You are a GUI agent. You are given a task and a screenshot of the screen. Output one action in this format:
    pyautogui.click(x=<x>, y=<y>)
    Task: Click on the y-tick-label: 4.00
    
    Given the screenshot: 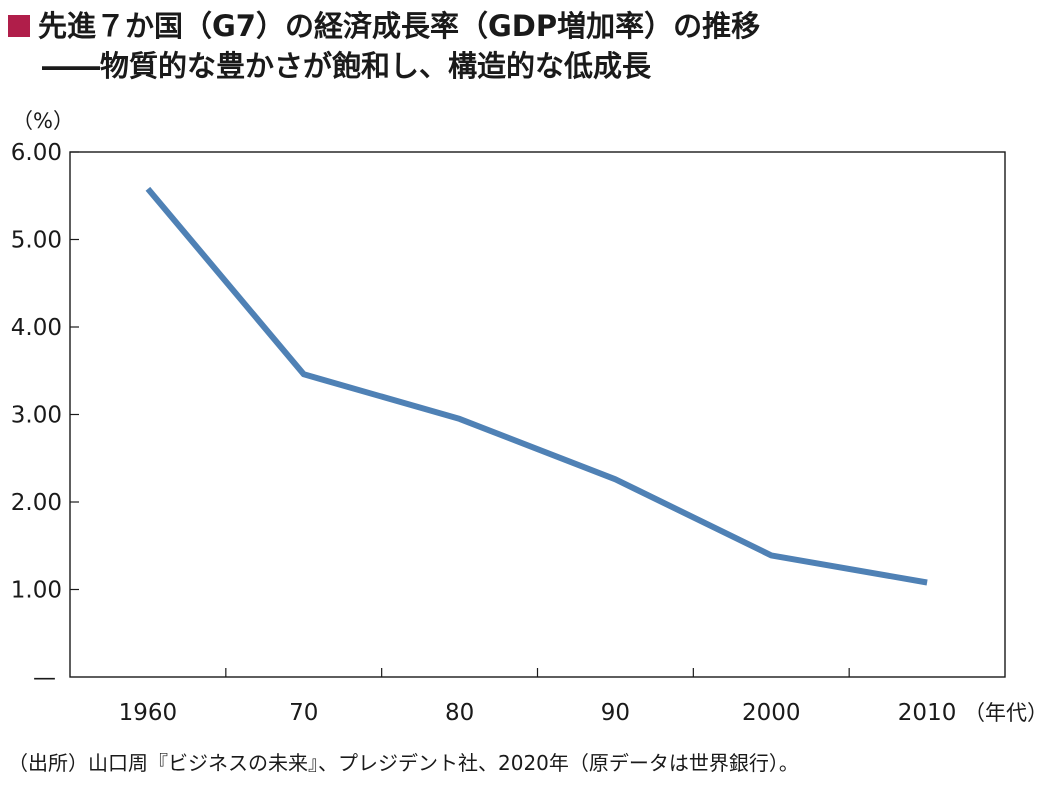 What is the action you would take?
    pyautogui.click(x=36, y=328)
    